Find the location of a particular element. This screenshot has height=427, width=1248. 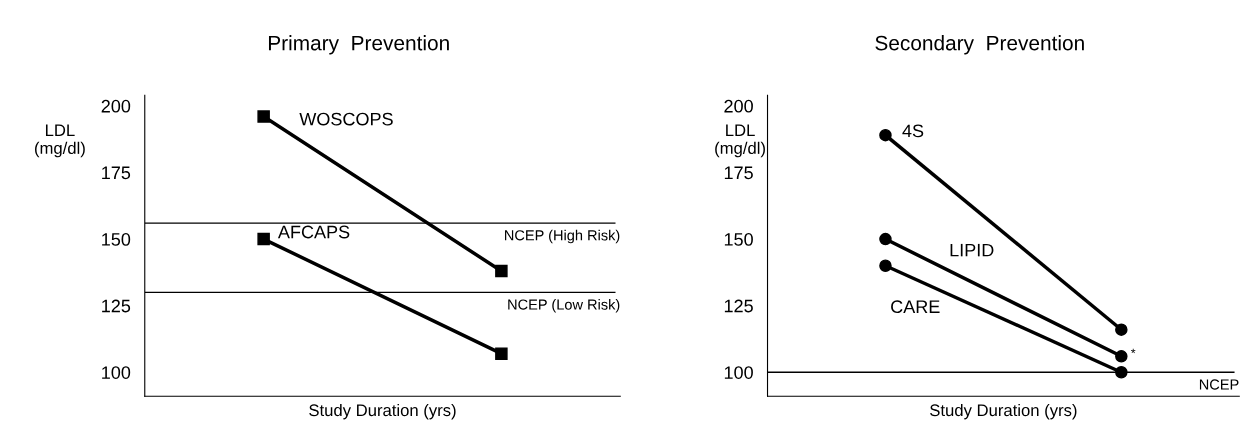

series-label: AFCAPS is located at coordinates (313, 232).